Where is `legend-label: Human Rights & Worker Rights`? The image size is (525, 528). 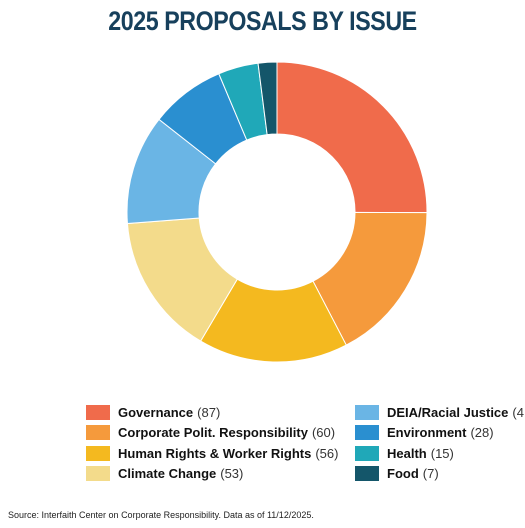 legend-label: Human Rights & Worker Rights is located at coordinates (215, 453).